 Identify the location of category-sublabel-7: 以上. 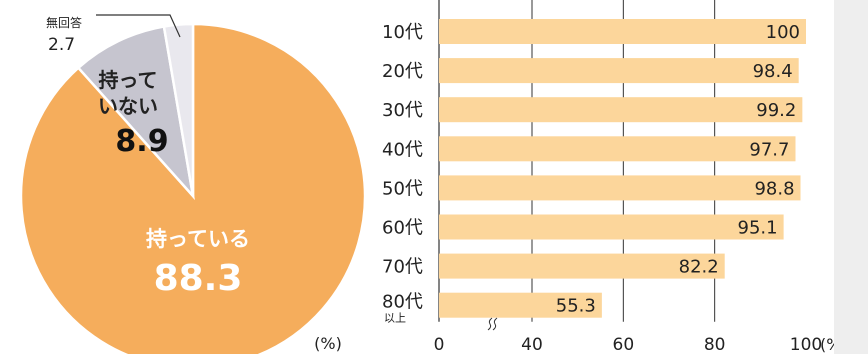
(395, 318).